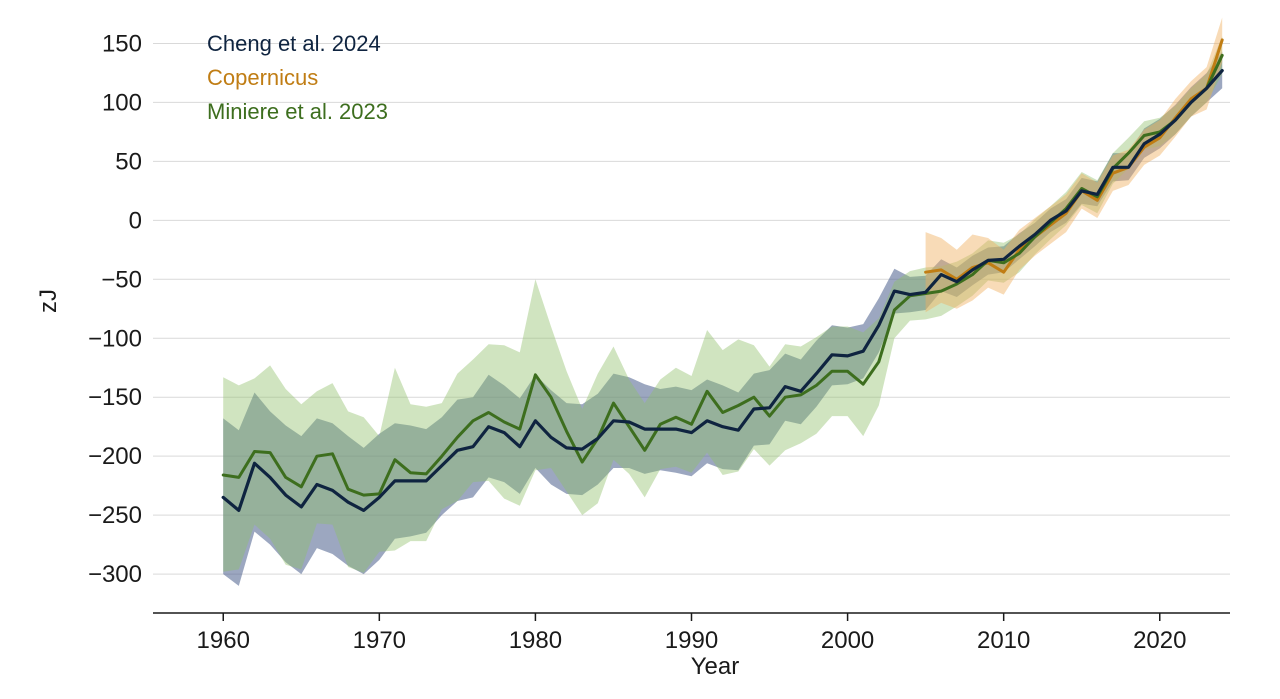 The width and height of the screenshot is (1280, 699). I want to click on x-axis-title: Year, so click(715, 666).